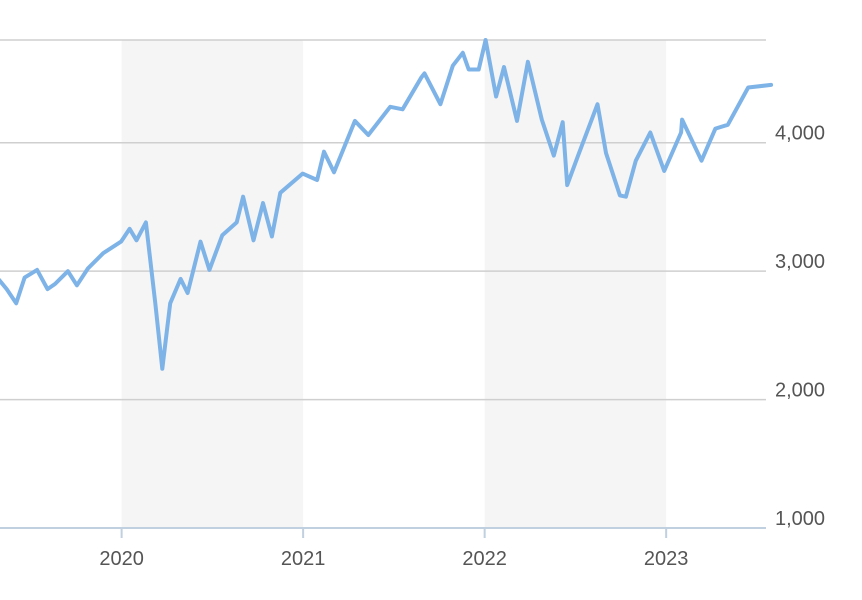 The height and width of the screenshot is (600, 862). Describe the element at coordinates (800, 519) in the screenshot. I see `y-tick-label: 1,000` at that location.